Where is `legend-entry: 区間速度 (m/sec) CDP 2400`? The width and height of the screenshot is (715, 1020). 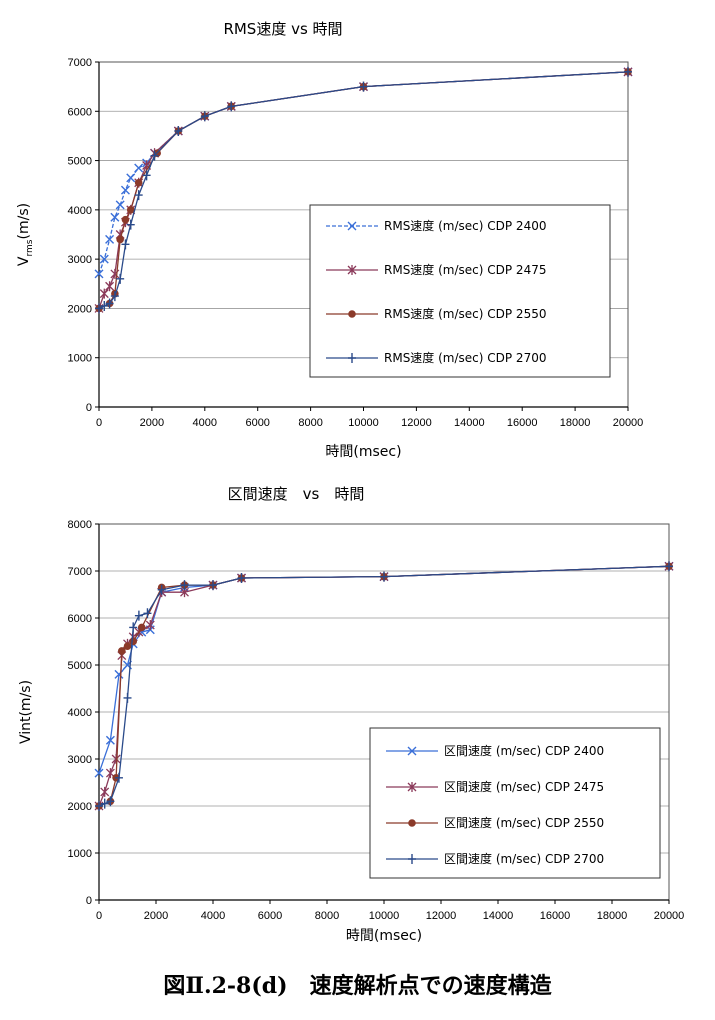 legend-entry: 区間速度 (m/sec) CDP 2400 is located at coordinates (524, 750).